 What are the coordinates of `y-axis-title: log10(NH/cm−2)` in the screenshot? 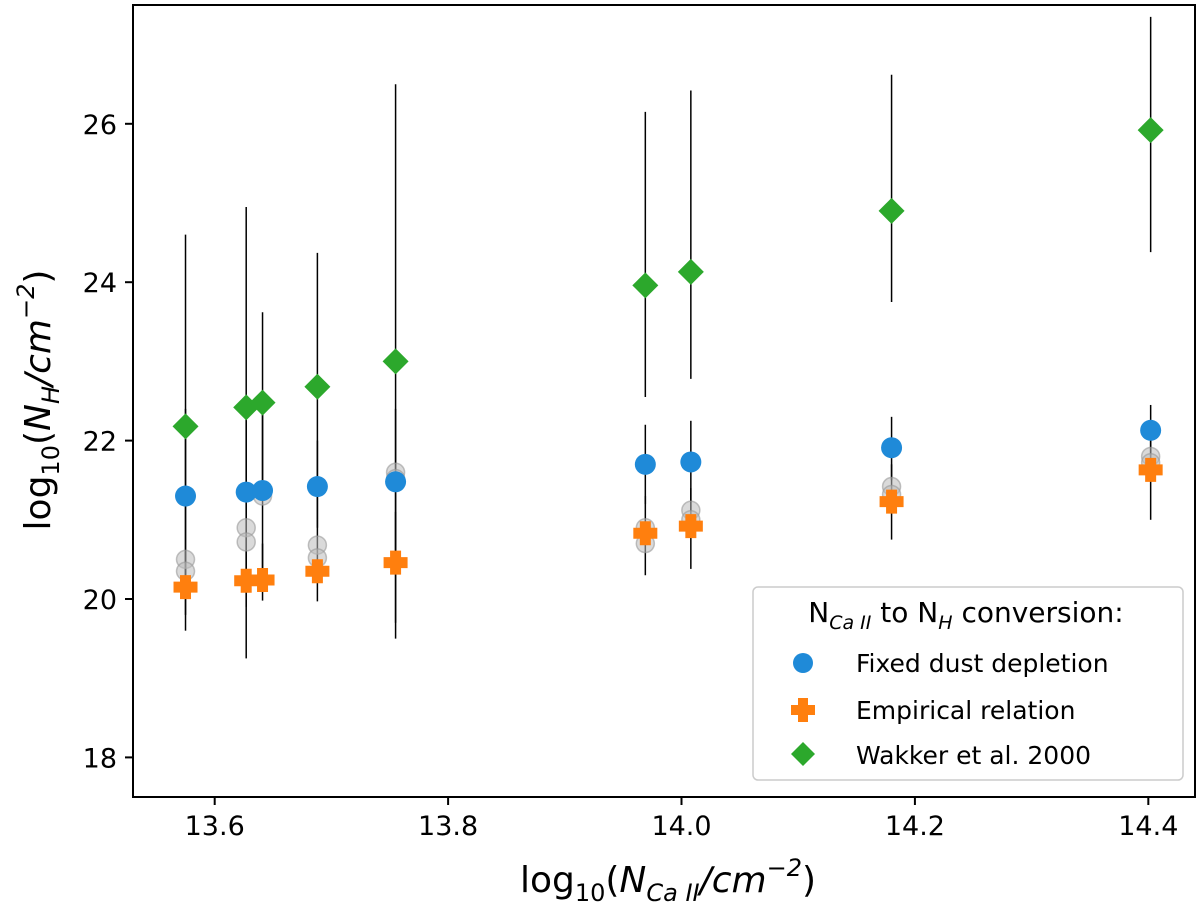 It's located at (38, 400).